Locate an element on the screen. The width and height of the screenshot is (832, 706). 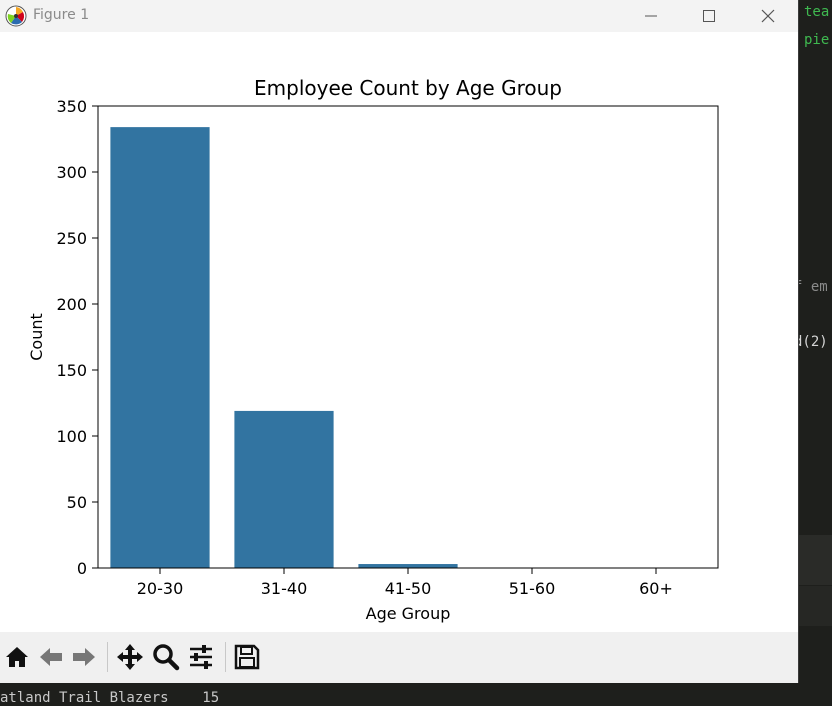
pan-button is located at coordinates (130, 657).